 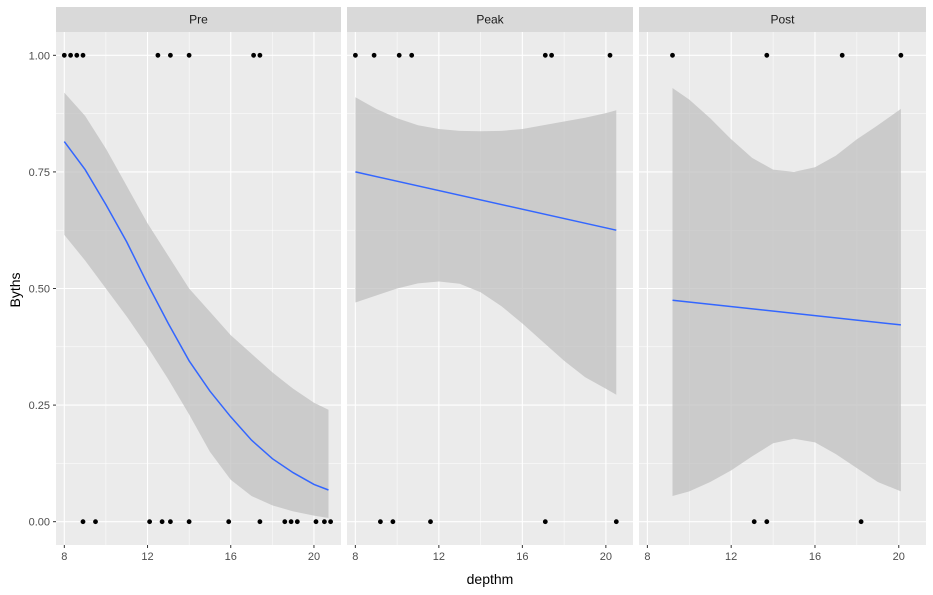 I want to click on y-tick-label: 1.00, so click(x=39, y=56).